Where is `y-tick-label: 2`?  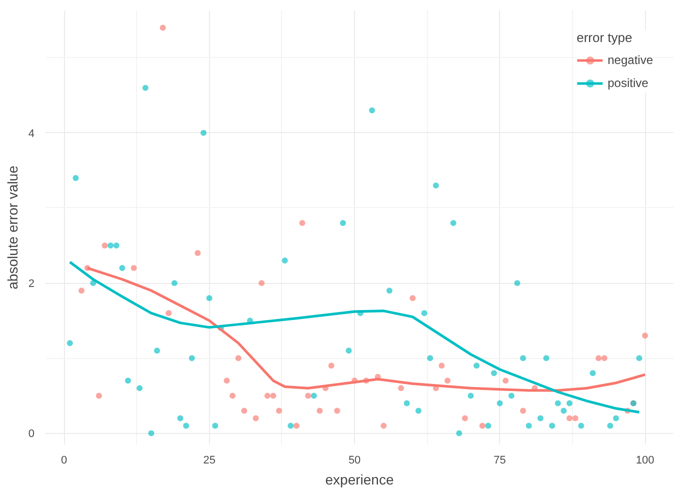
y-tick-label: 2 is located at coordinates (31, 284).